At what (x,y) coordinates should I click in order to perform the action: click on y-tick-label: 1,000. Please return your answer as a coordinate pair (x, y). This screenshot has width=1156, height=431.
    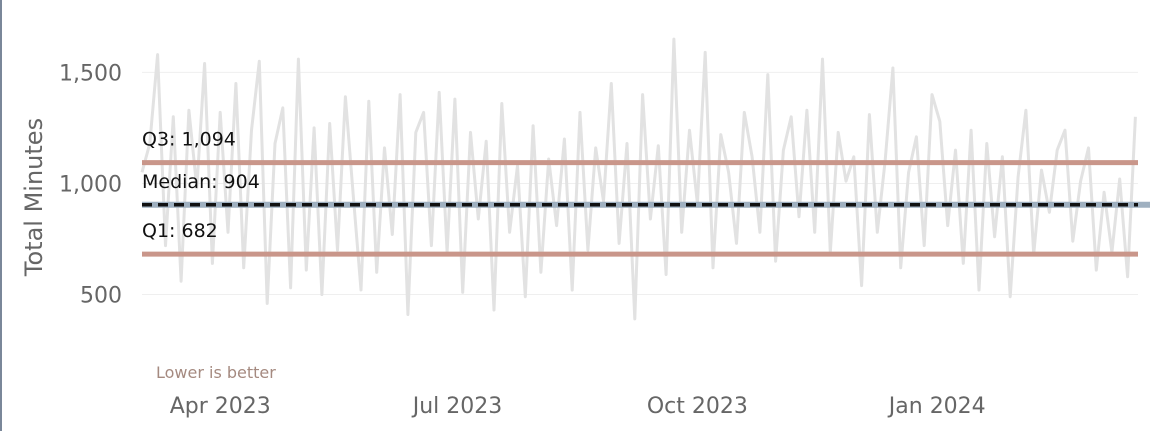
    Looking at the image, I should click on (90, 184).